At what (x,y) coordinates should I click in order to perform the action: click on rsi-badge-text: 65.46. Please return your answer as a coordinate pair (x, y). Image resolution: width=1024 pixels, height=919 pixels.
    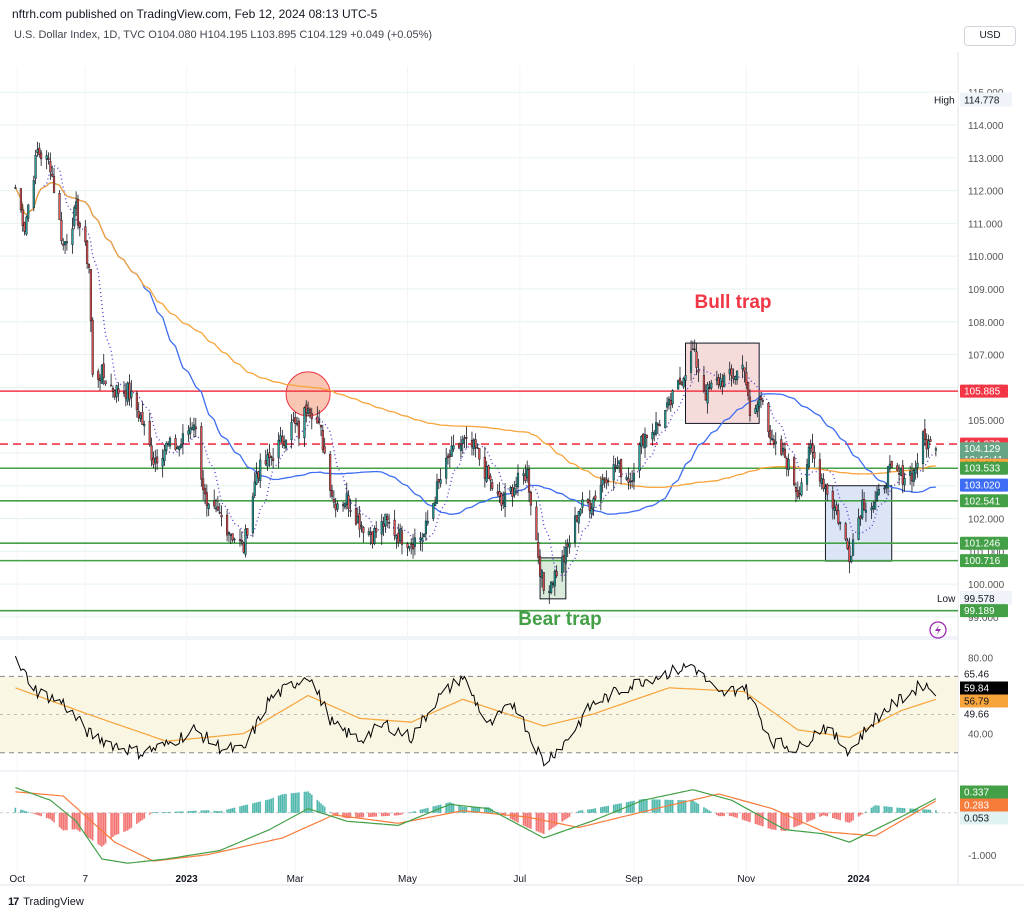
    Looking at the image, I should click on (976, 675).